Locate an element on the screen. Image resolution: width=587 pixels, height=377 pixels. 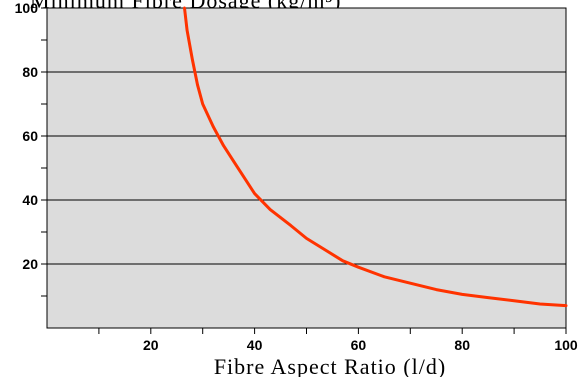
y-tick-label-20: 20 is located at coordinates (30, 264).